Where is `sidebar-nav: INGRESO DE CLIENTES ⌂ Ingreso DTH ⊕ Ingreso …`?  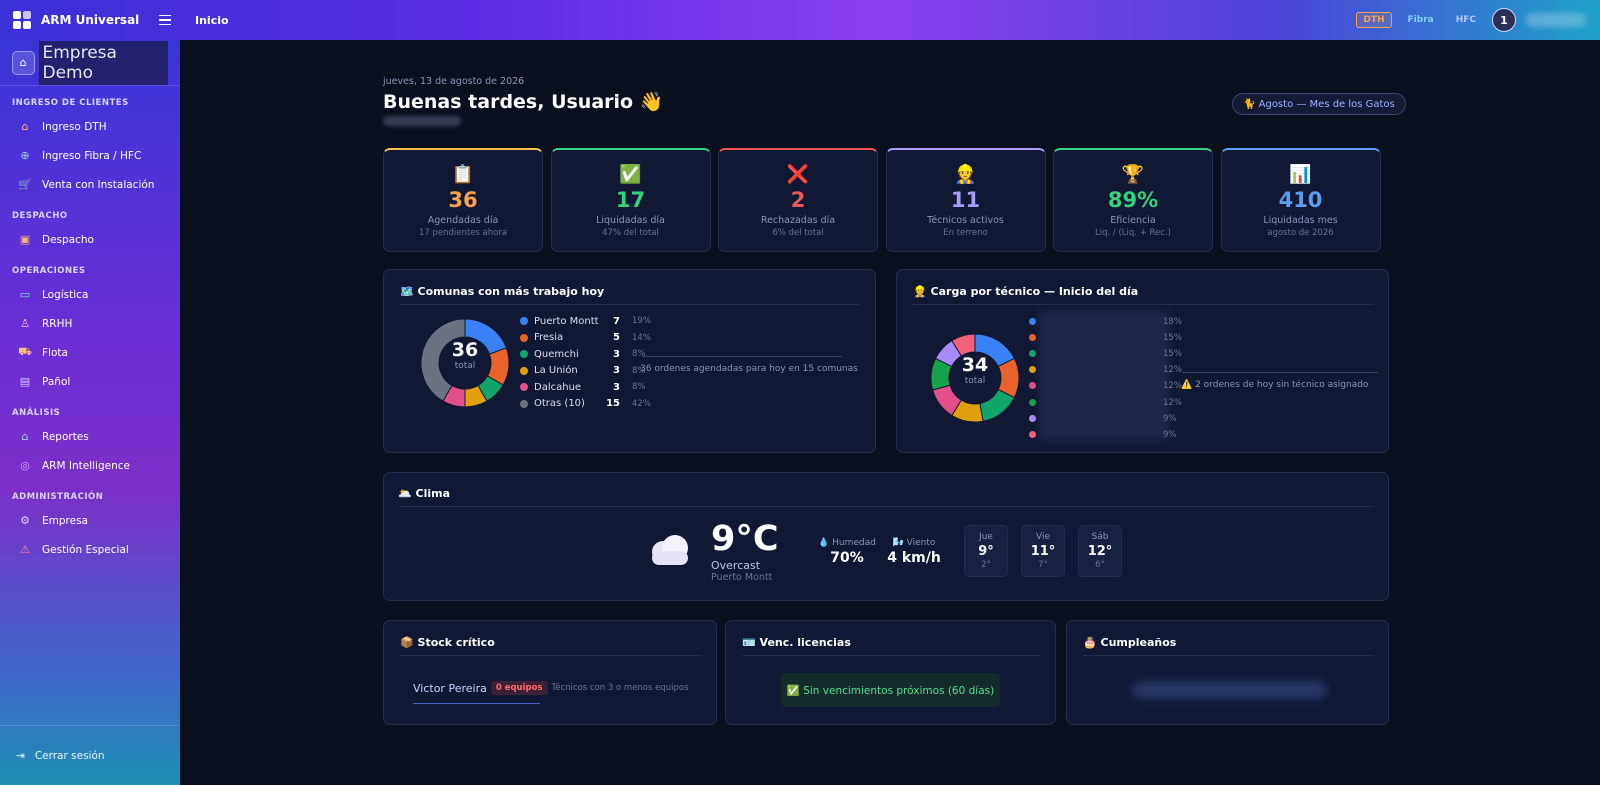 sidebar-nav: INGRESO DE CLIENTES ⌂ Ingreso DTH ⊕ Ingreso … is located at coordinates (90, 325).